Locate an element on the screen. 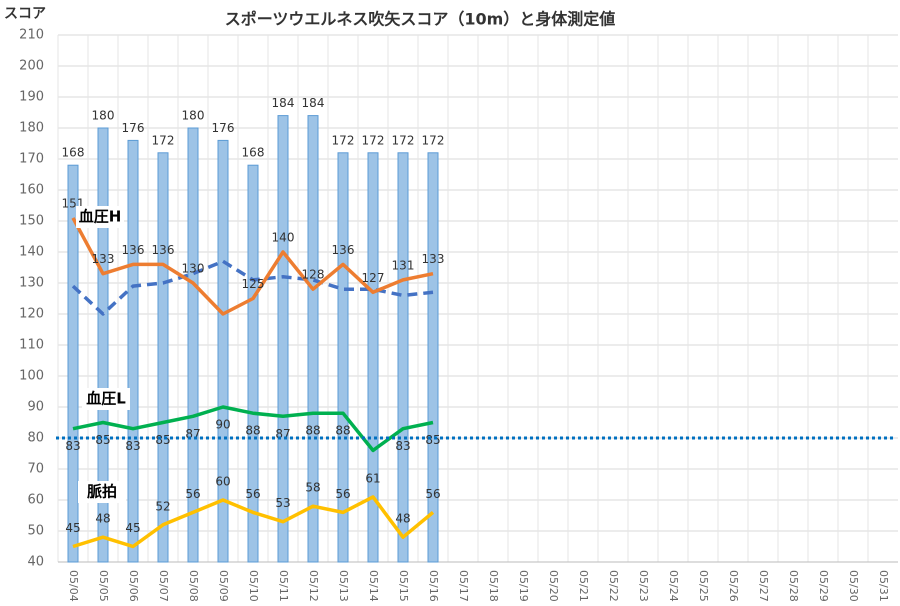 Image resolution: width=900 pixels, height=606 pixels. x-tick-label: 05/06 is located at coordinates (133, 586).